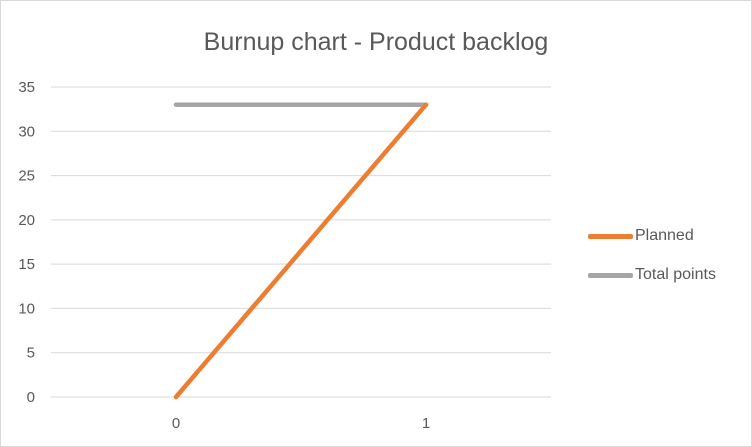 The height and width of the screenshot is (447, 752). What do you see at coordinates (376, 42) in the screenshot?
I see `chart-title: Burnup chart - Product backlog` at bounding box center [376, 42].